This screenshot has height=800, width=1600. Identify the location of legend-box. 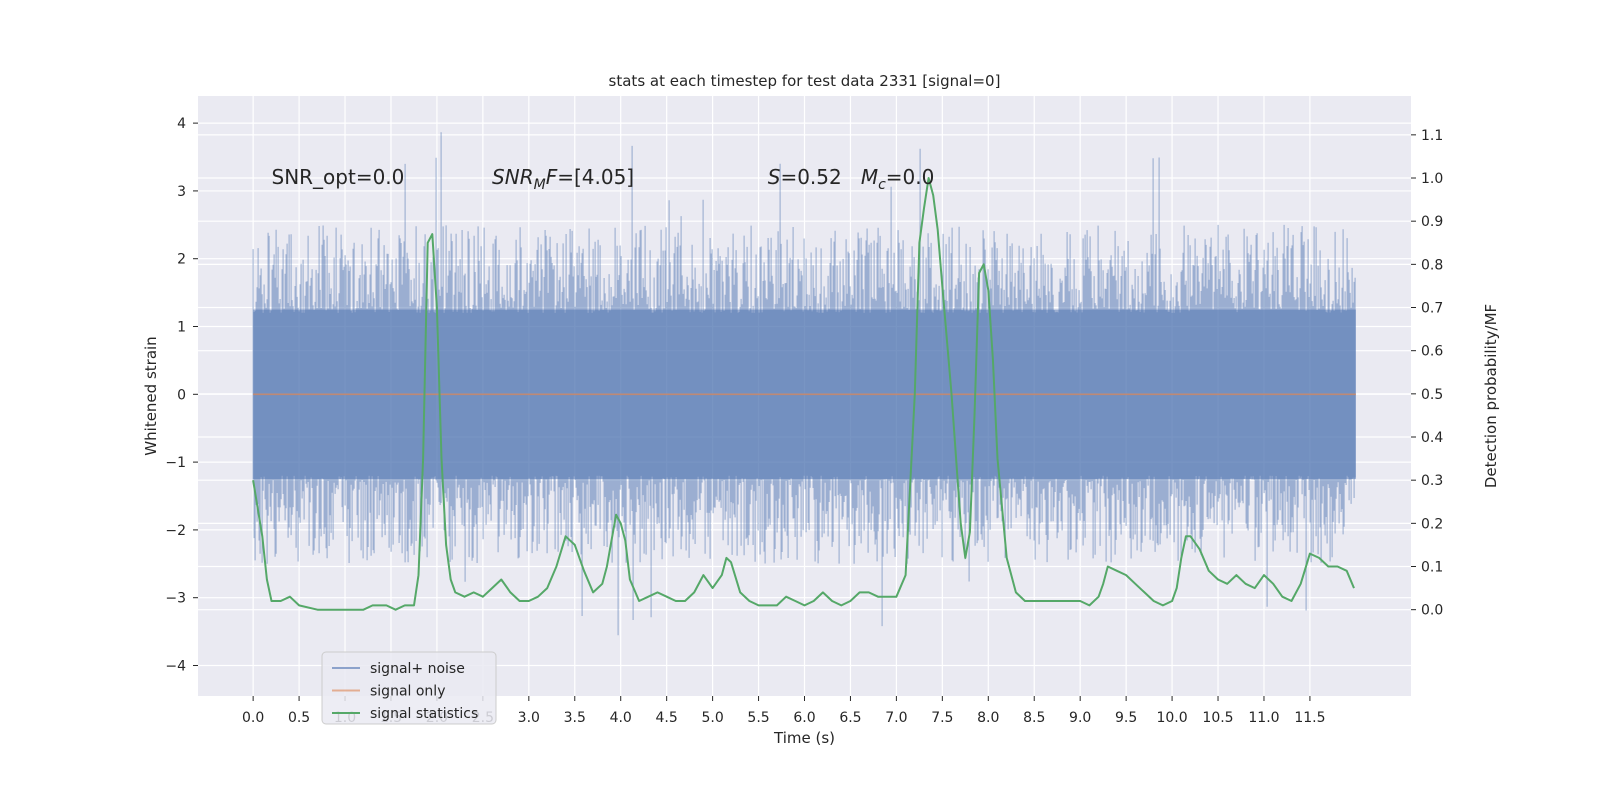
(409, 688).